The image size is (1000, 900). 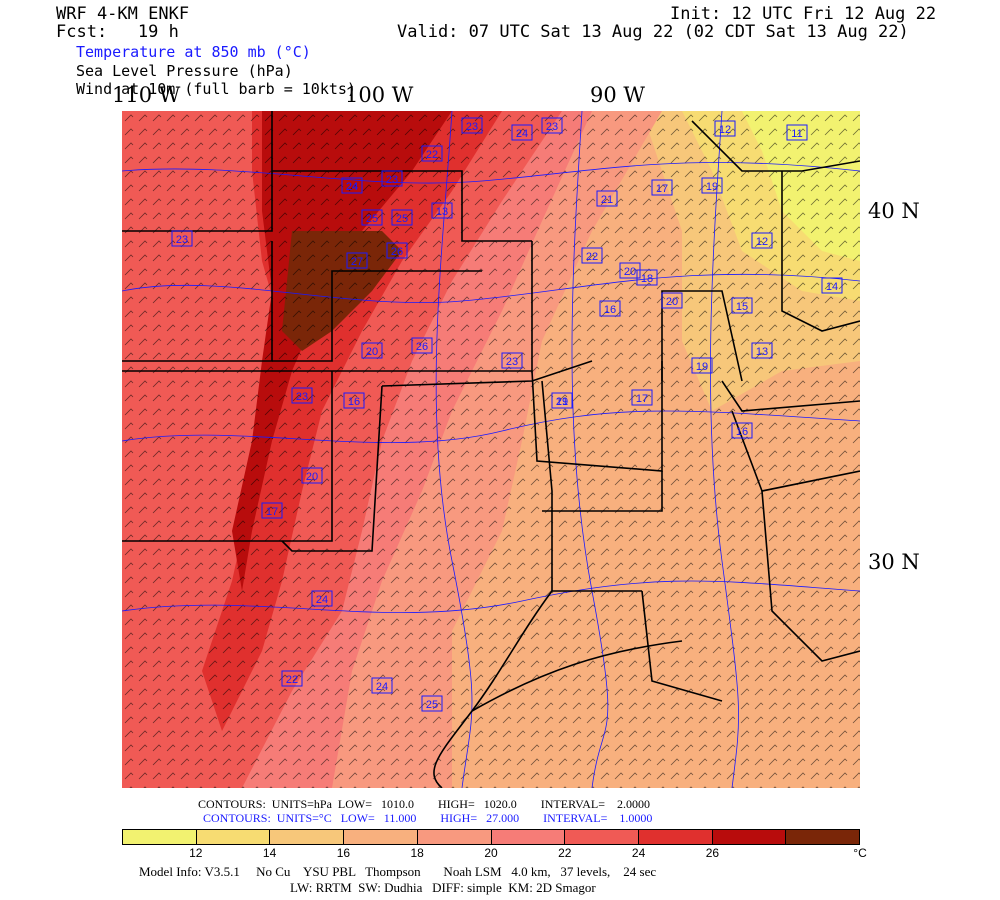 I want to click on colorbar-tick-label: 26, so click(x=712, y=853).